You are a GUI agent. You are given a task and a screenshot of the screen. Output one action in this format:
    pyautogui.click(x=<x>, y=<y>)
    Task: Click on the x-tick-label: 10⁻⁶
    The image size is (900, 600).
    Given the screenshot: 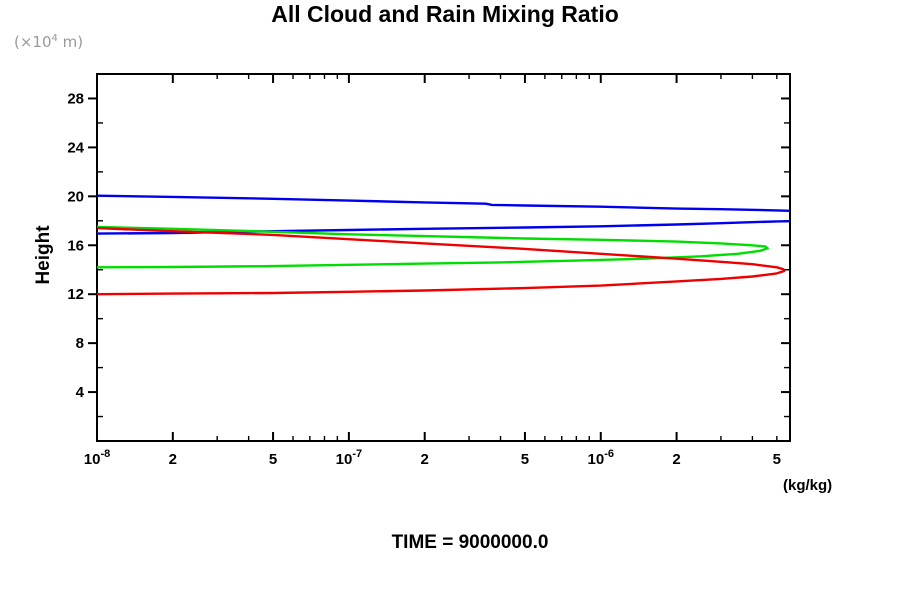 What is the action you would take?
    pyautogui.click(x=601, y=458)
    